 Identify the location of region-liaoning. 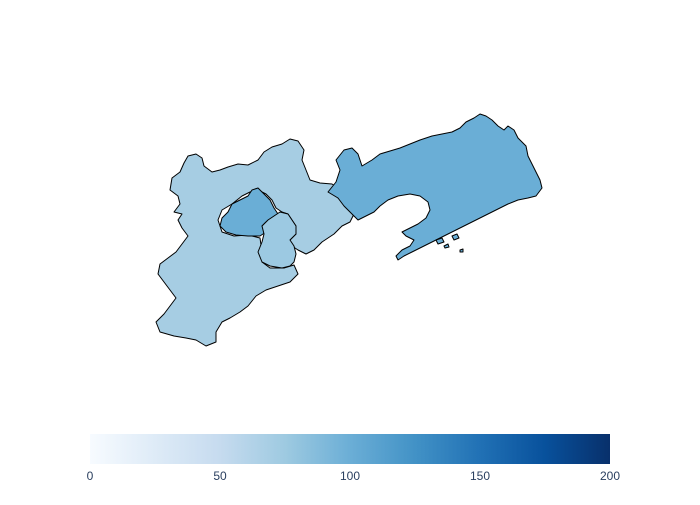
(435, 187).